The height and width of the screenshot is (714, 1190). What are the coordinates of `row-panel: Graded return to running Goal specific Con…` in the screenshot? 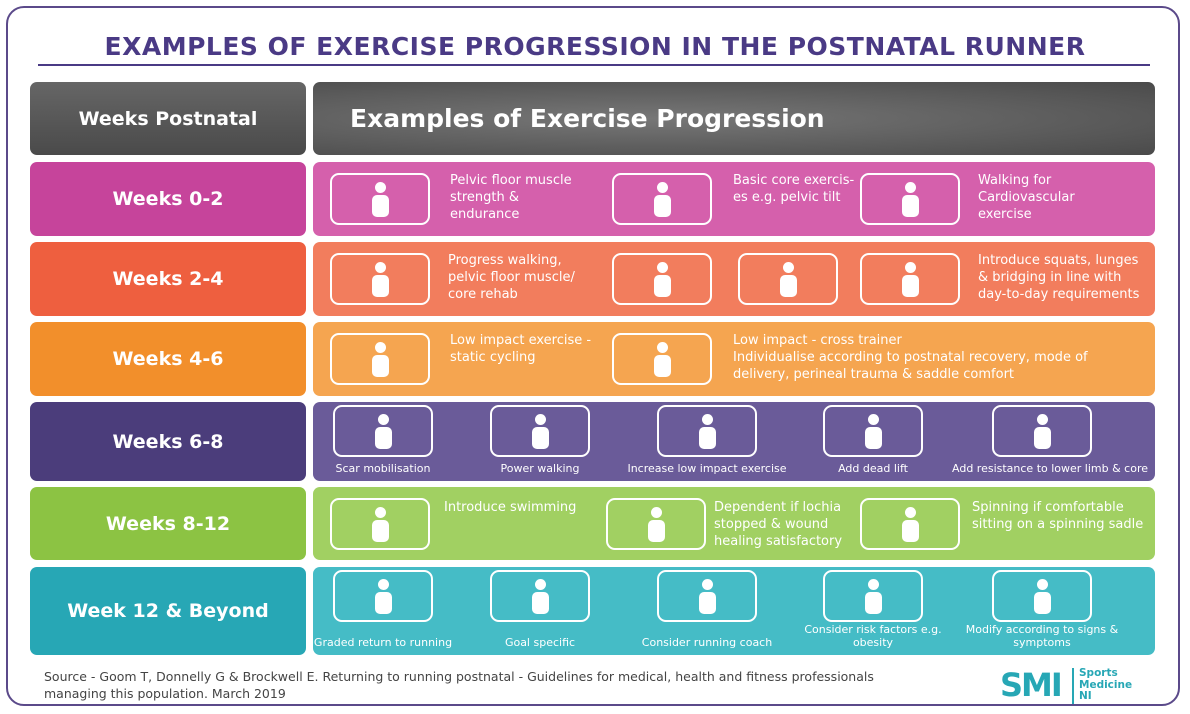 It's located at (734, 611).